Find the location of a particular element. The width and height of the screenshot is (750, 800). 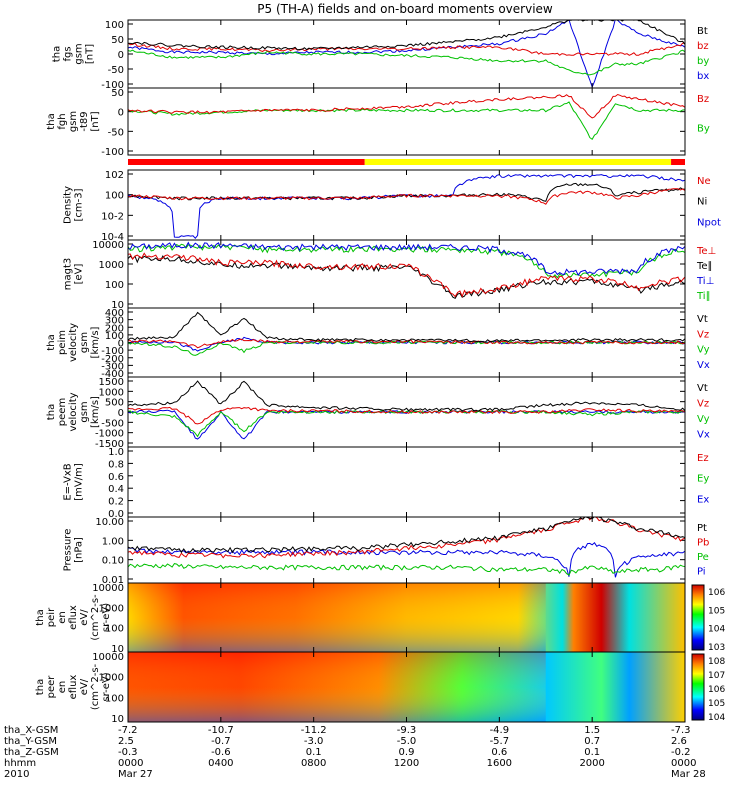

orbit-value: -4.9 is located at coordinates (500, 730).